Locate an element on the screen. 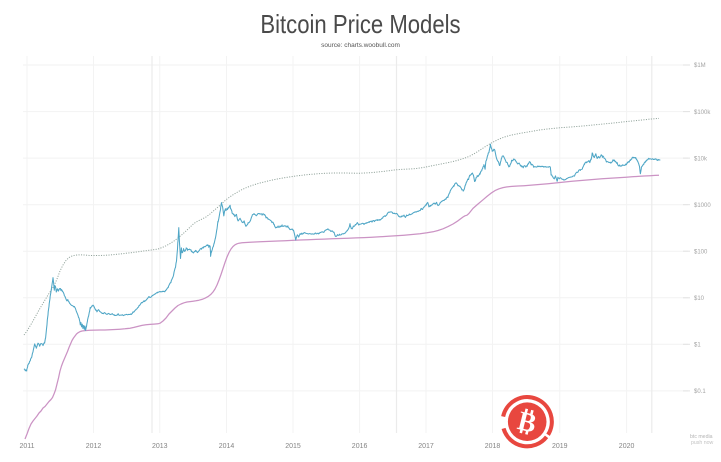  svg-text: 2011 is located at coordinates (26, 446).